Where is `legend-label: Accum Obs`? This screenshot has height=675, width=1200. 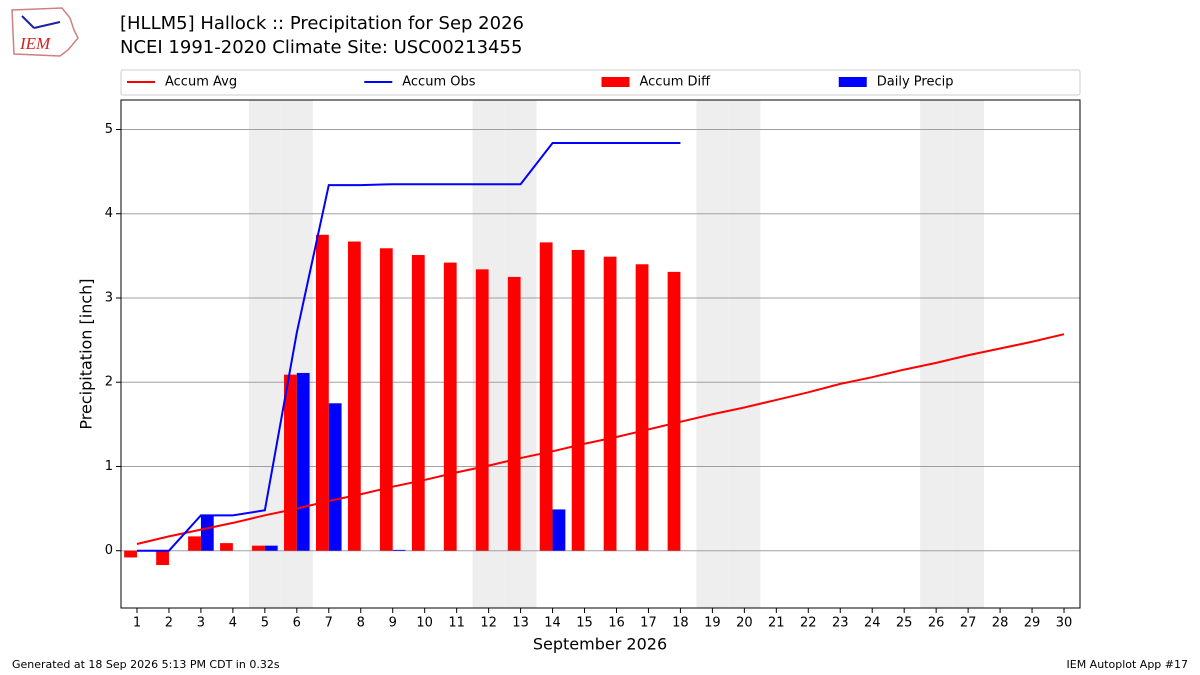 legend-label: Accum Obs is located at coordinates (438, 82).